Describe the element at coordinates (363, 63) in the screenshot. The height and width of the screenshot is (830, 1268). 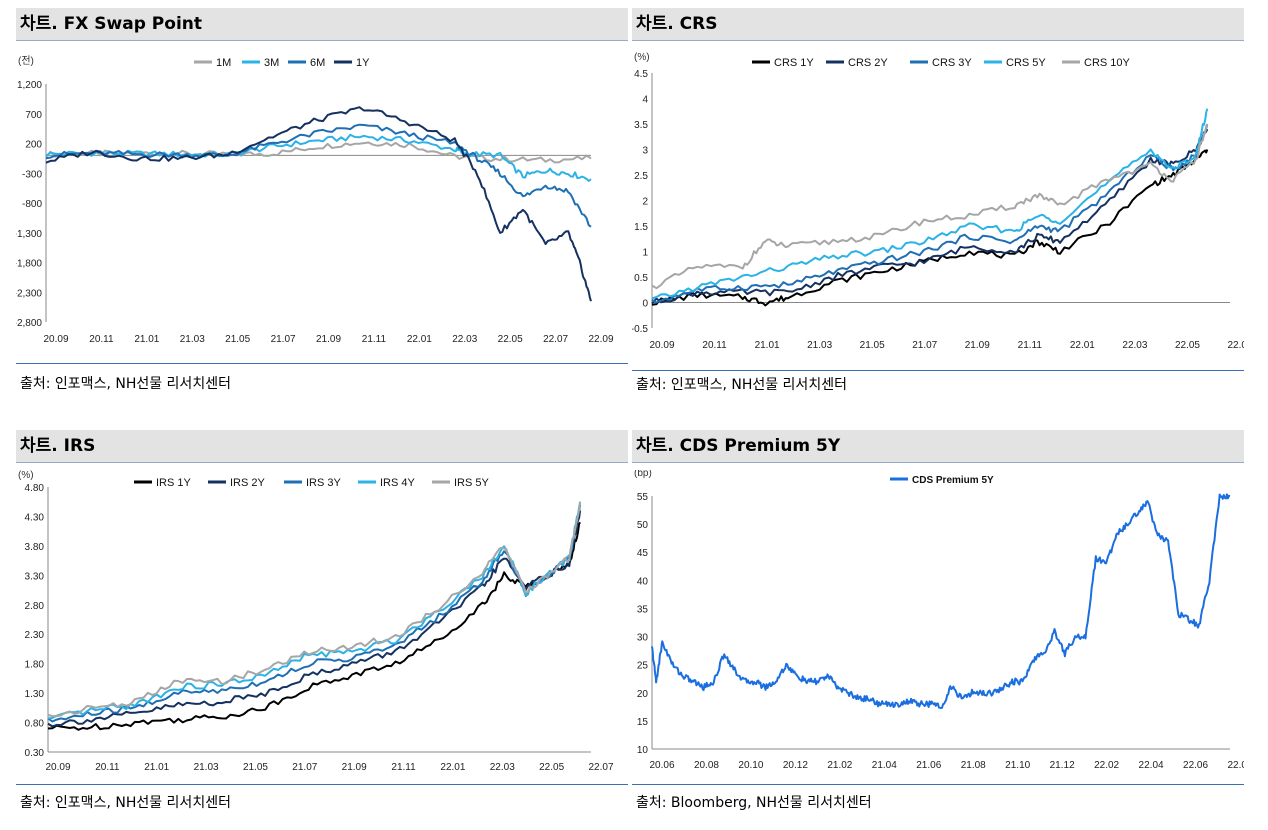
I see `legend-label-1y: 1Y` at that location.